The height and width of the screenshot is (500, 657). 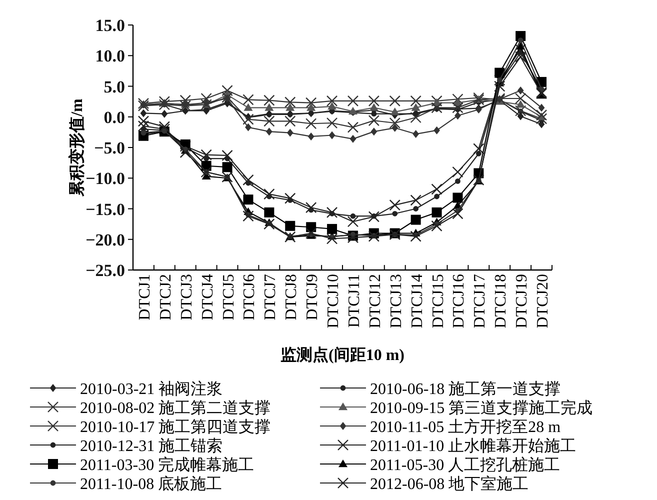 I want to click on y-tick-label: −25.0, so click(x=105, y=270).